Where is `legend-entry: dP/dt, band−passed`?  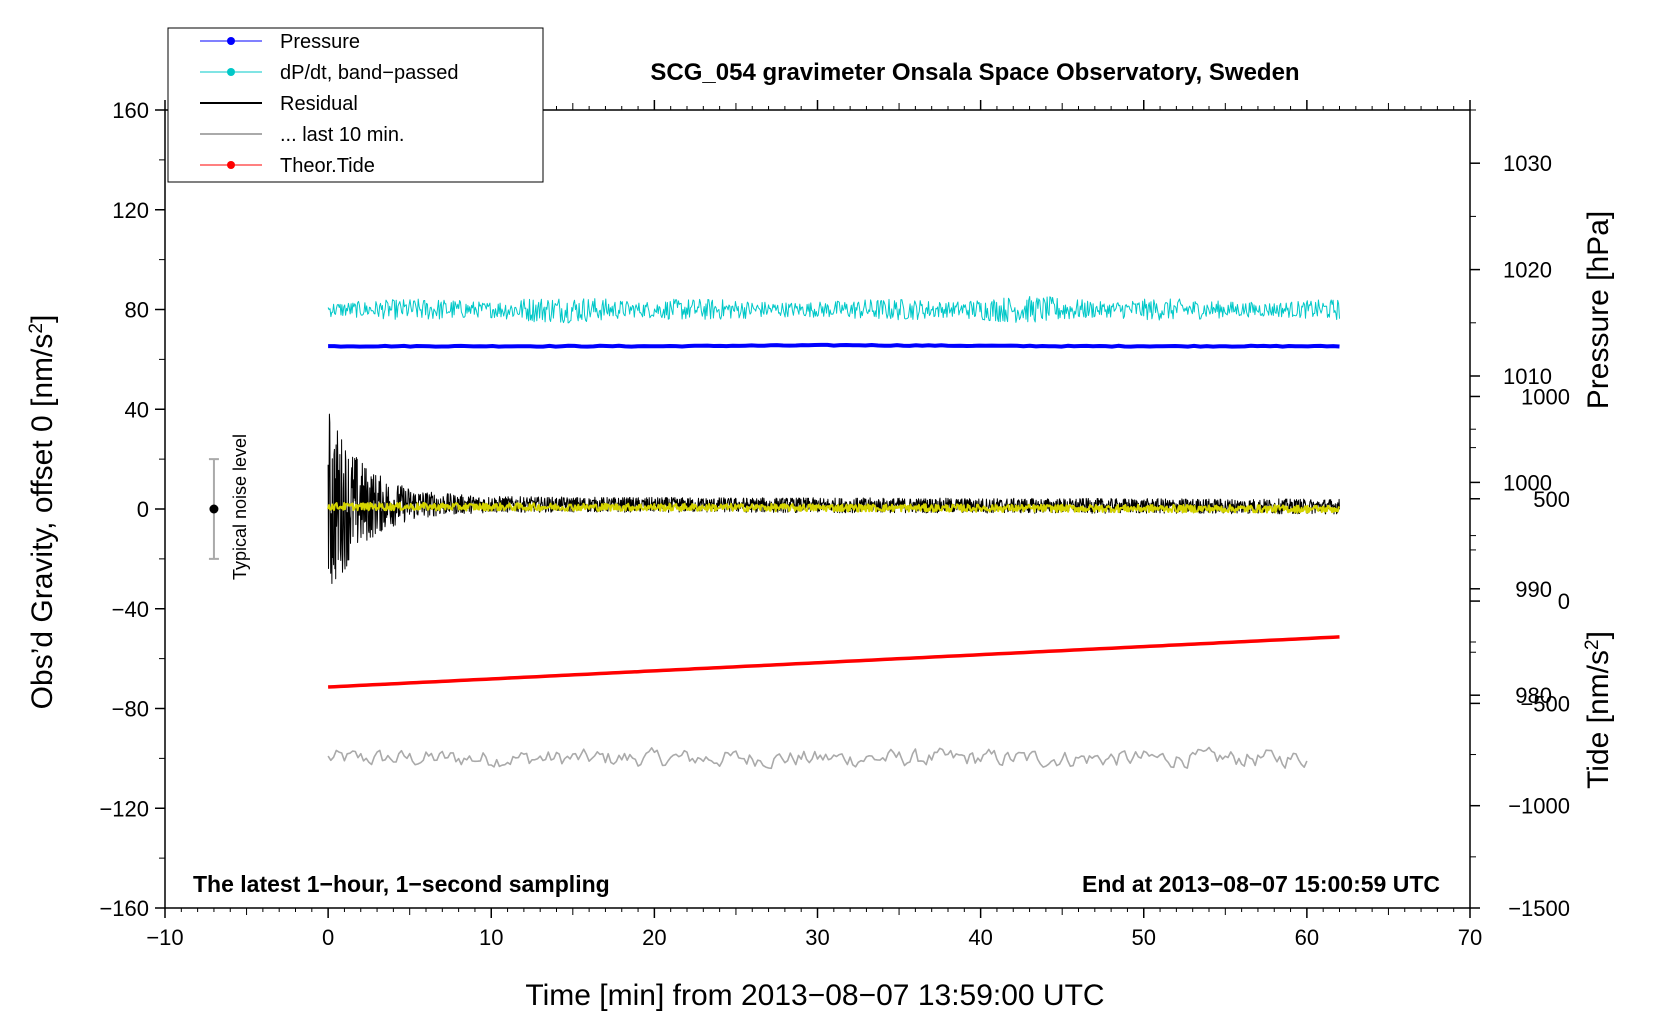 legend-entry: dP/dt, band−passed is located at coordinates (329, 73).